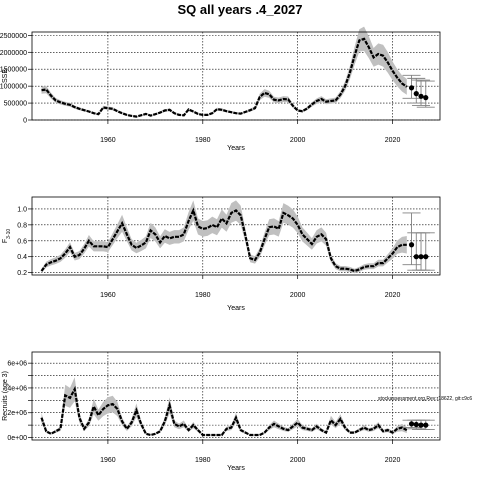 Image resolution: width=480 pixels, height=480 pixels. What do you see at coordinates (5, 396) in the screenshot?
I see `y-axis-label: Recruits (age 3)` at bounding box center [5, 396].